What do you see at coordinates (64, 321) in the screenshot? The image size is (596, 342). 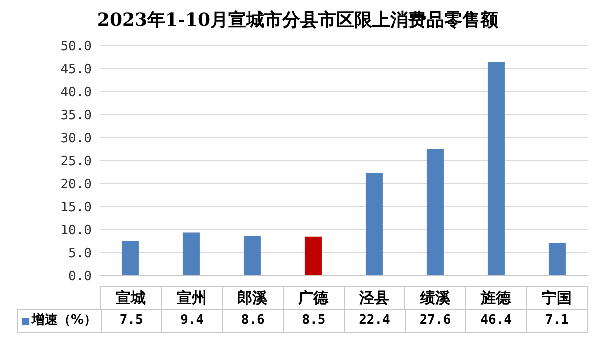 I see `legend-label: 增速（%）` at bounding box center [64, 321].